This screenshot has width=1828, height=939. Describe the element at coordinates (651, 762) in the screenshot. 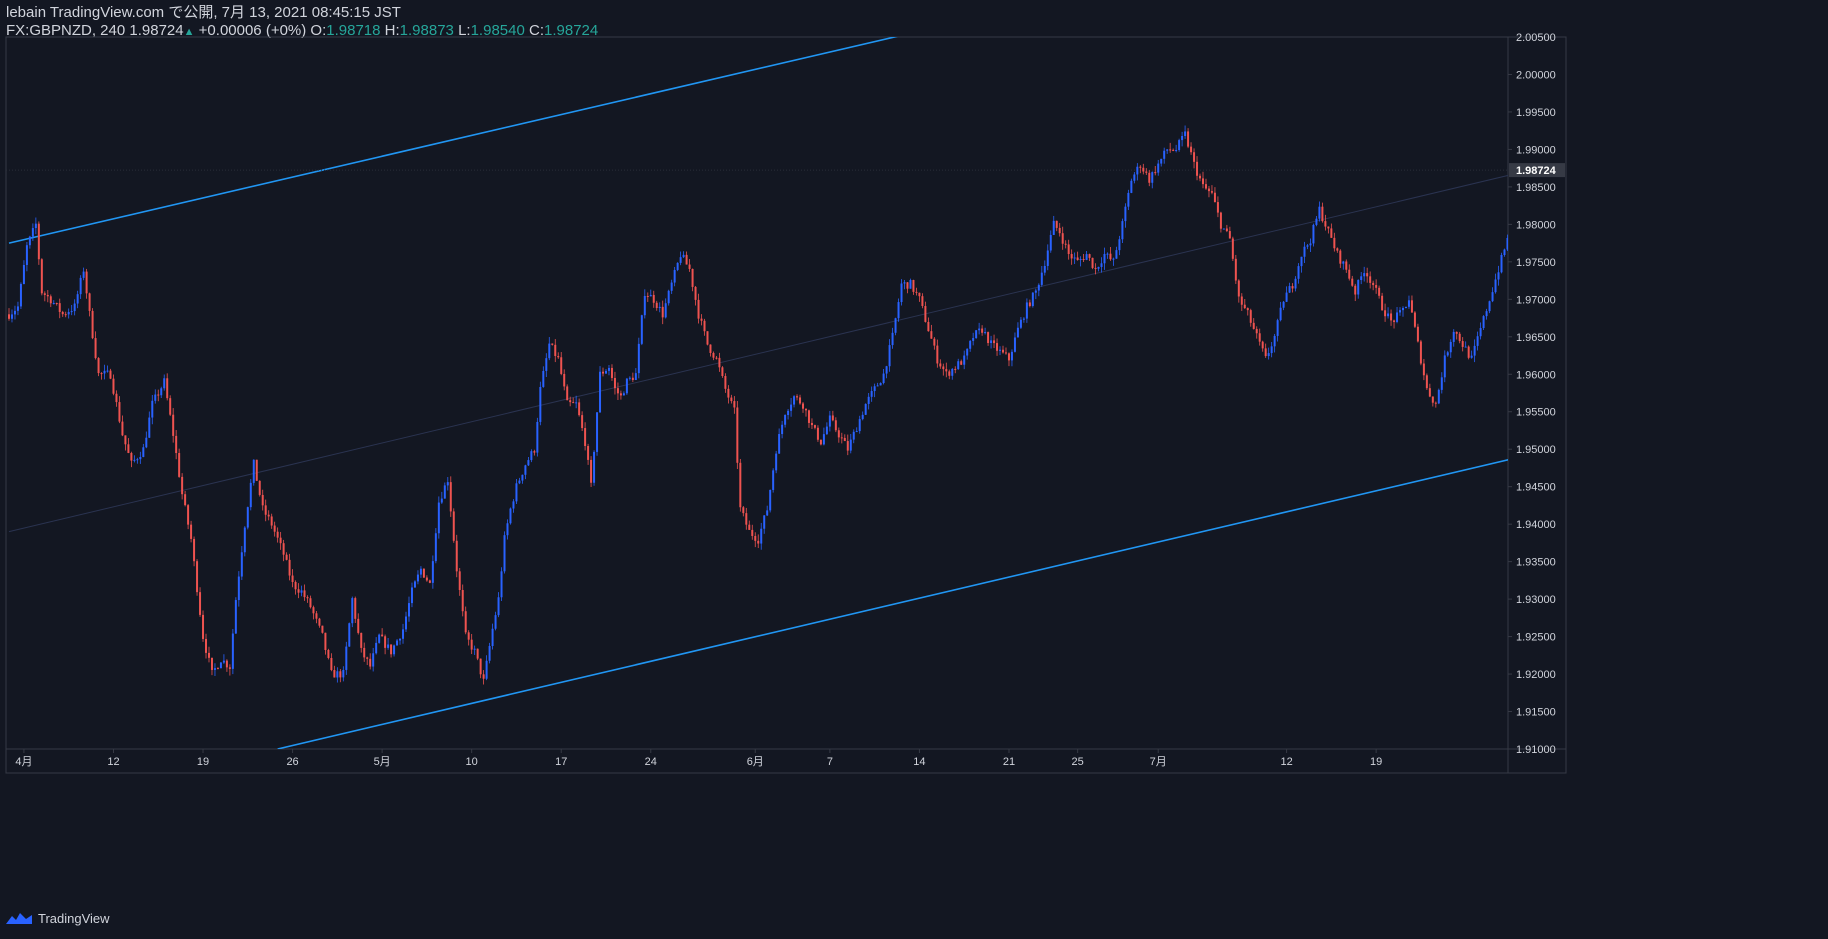

I see `x-tick-label: 24` at that location.